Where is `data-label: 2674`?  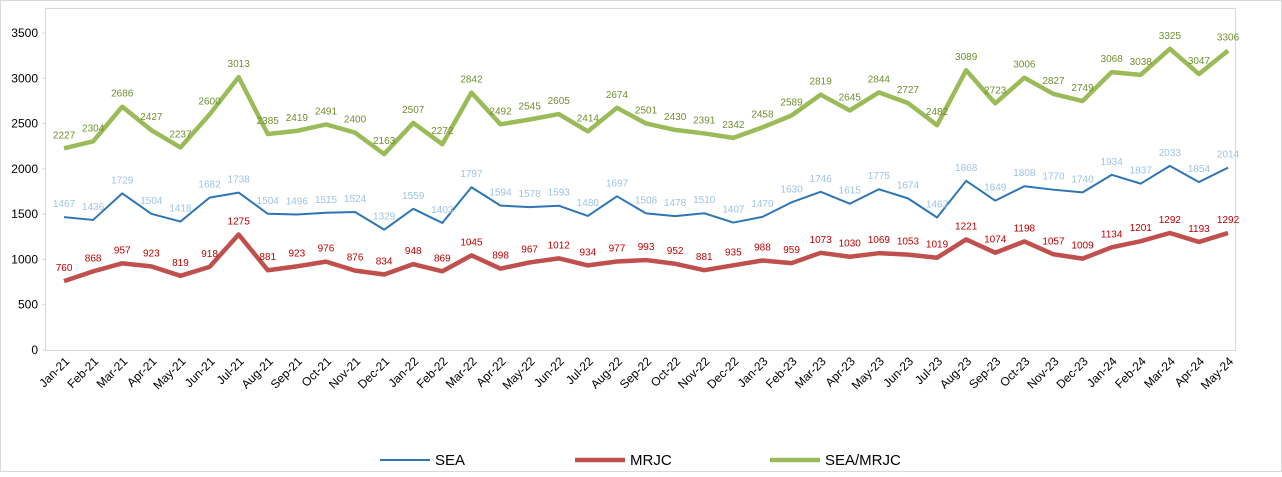 data-label: 2674 is located at coordinates (617, 95).